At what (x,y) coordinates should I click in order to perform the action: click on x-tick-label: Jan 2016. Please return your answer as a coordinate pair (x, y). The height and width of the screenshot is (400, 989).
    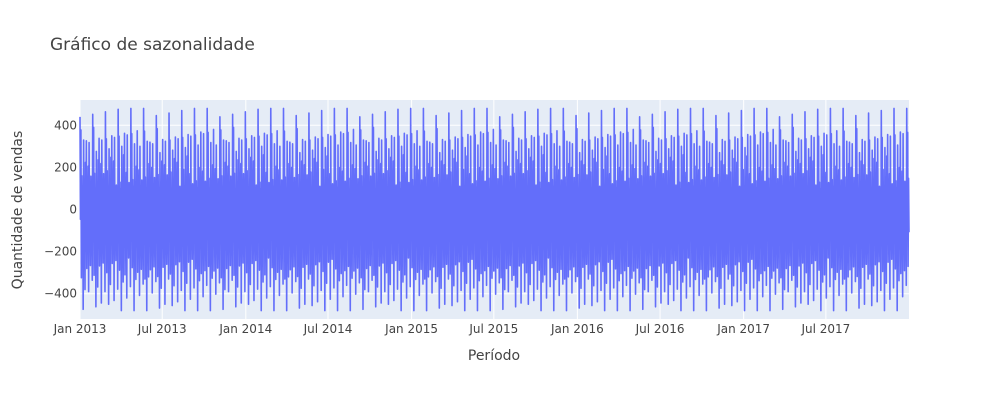
    Looking at the image, I should click on (577, 329).